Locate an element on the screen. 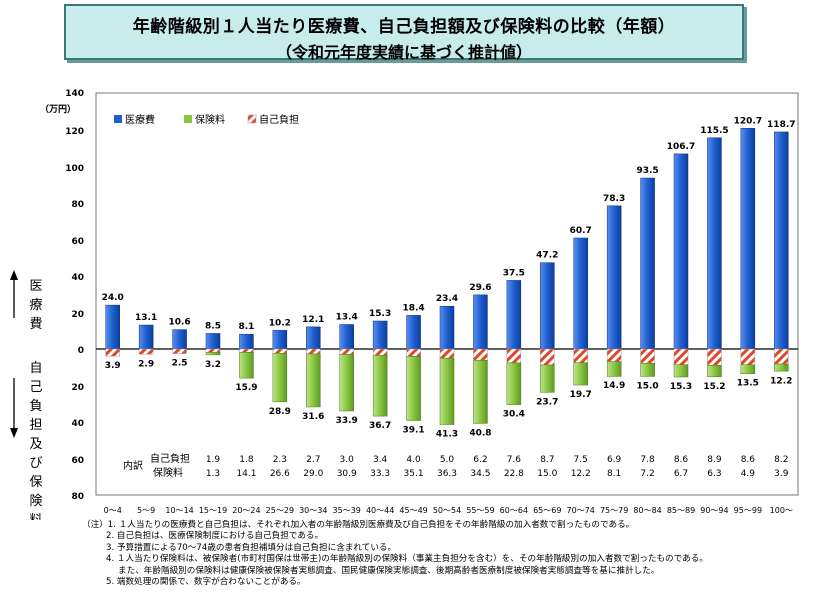 The image size is (822, 600). lower-side-text: 自己負担及び保険料 is located at coordinates (35, 440).